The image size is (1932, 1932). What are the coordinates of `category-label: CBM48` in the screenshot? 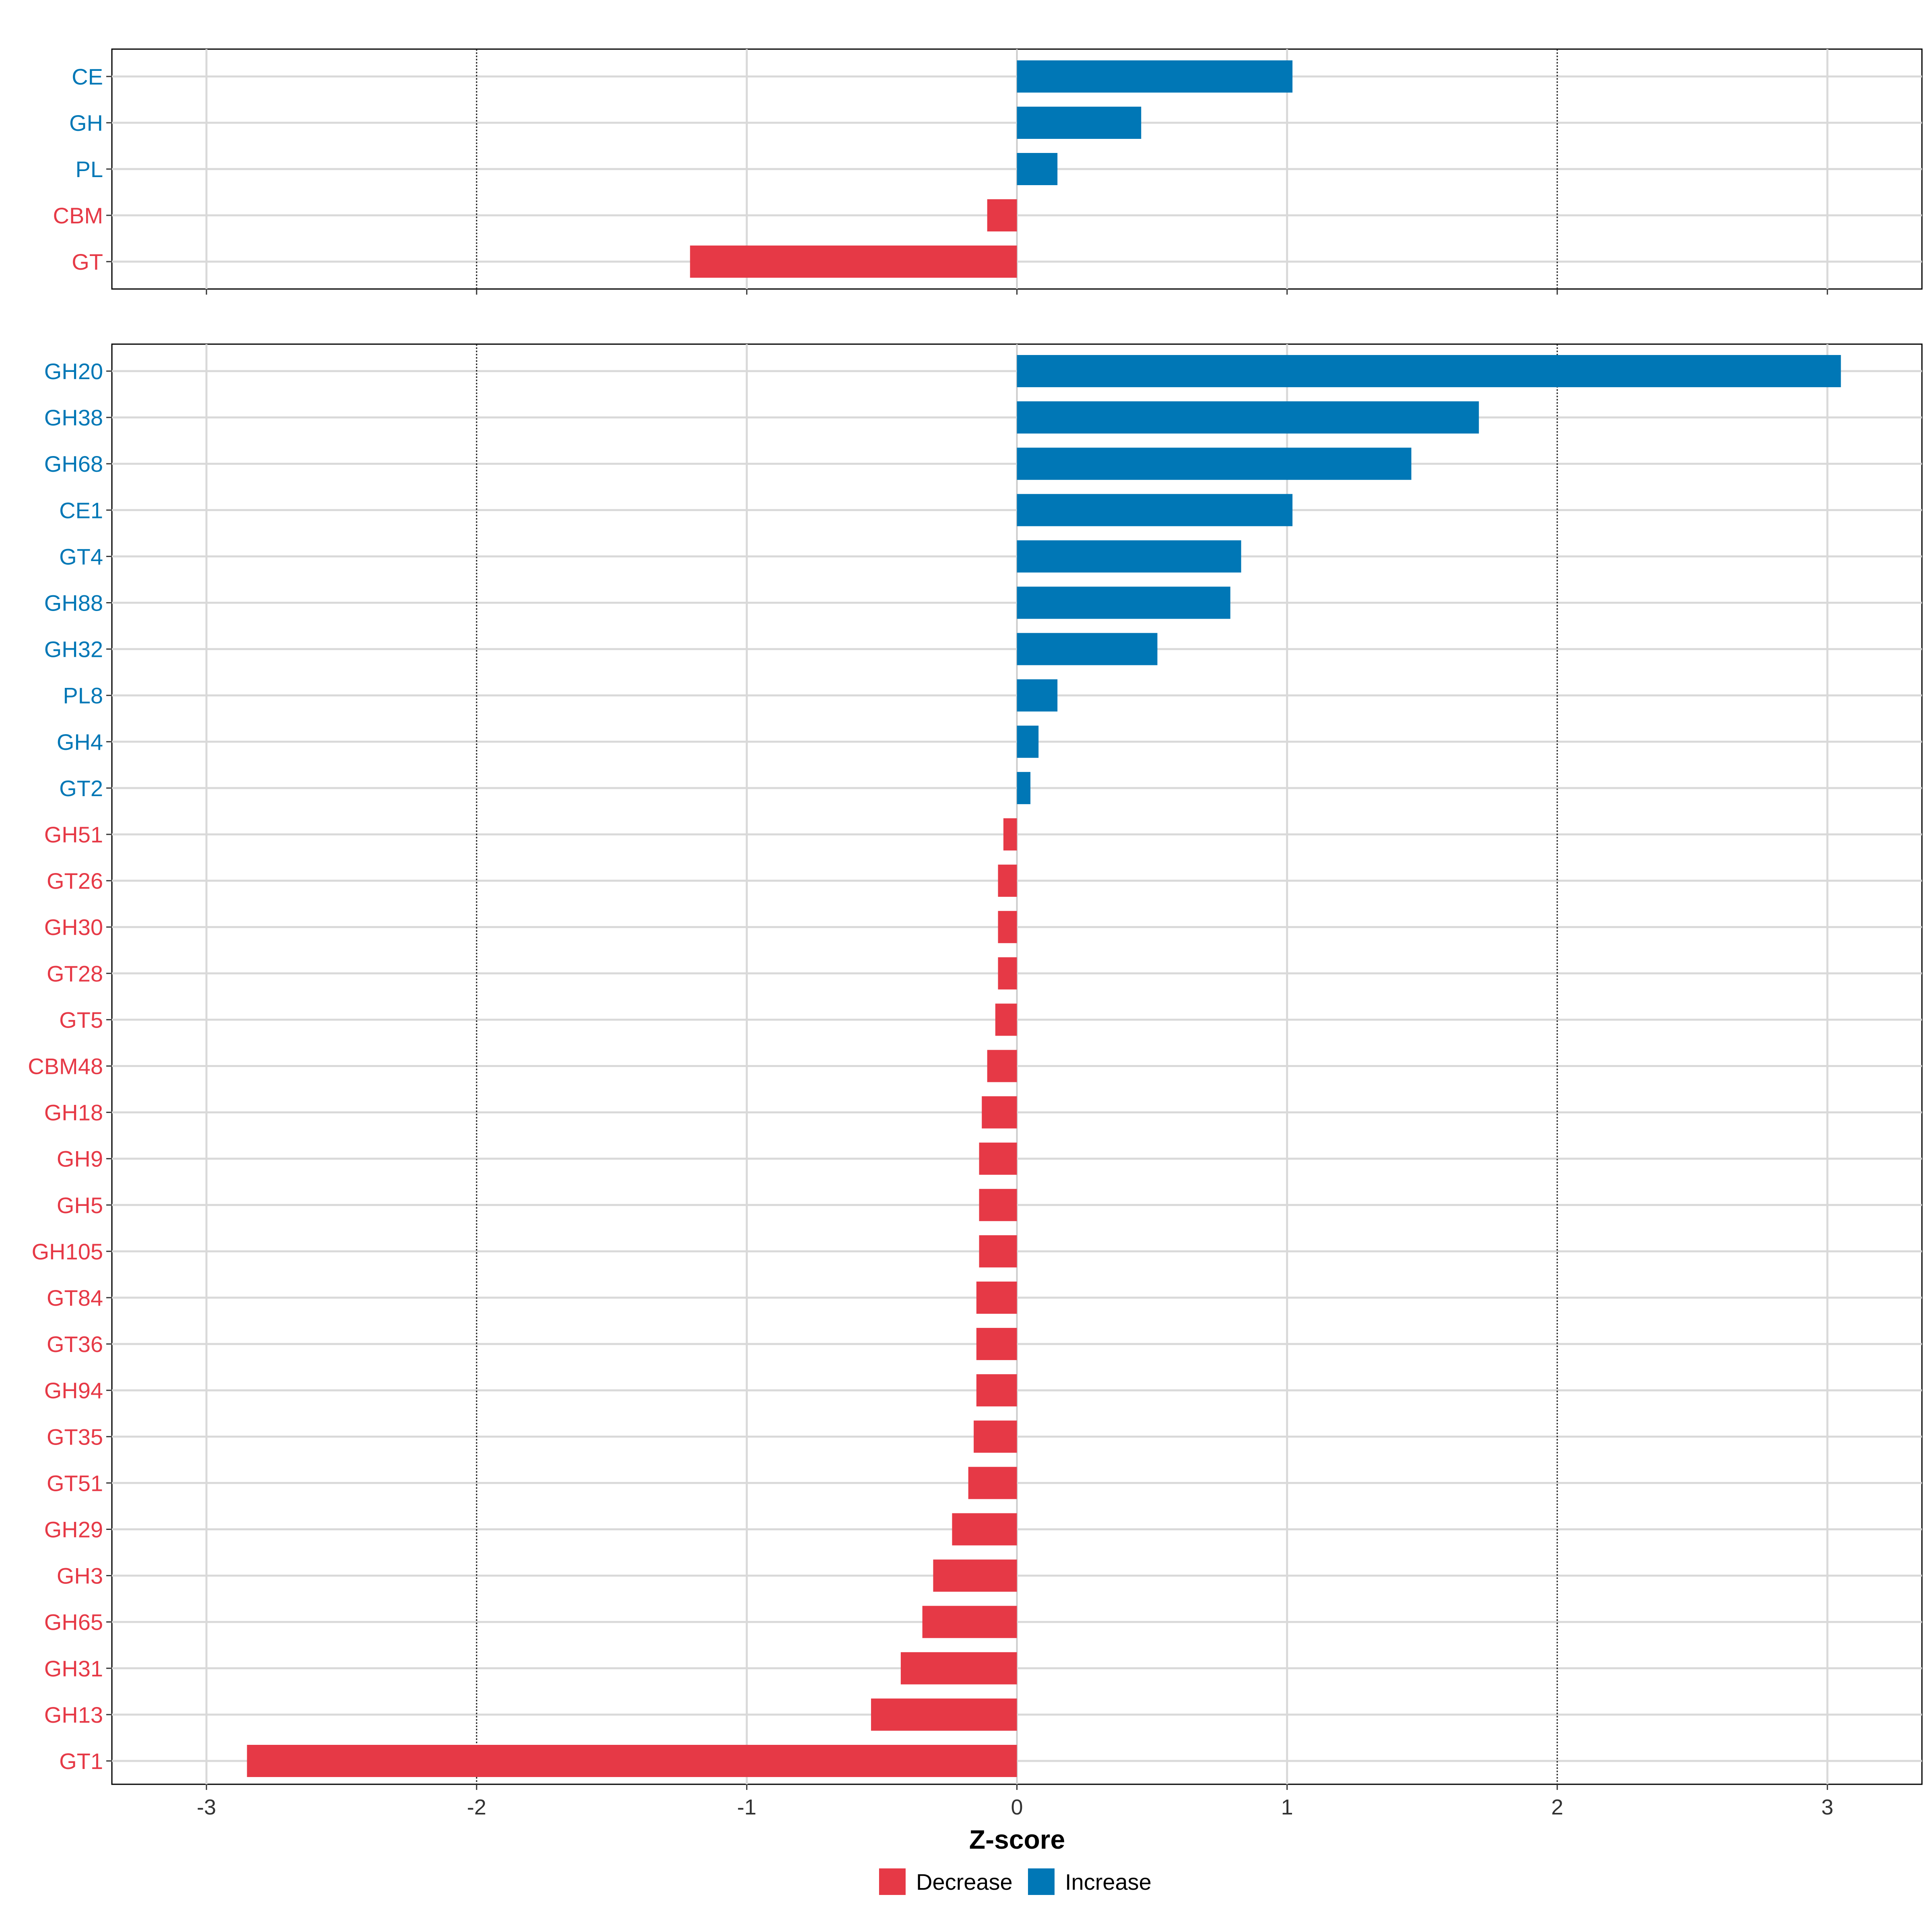 It's located at (65, 1066).